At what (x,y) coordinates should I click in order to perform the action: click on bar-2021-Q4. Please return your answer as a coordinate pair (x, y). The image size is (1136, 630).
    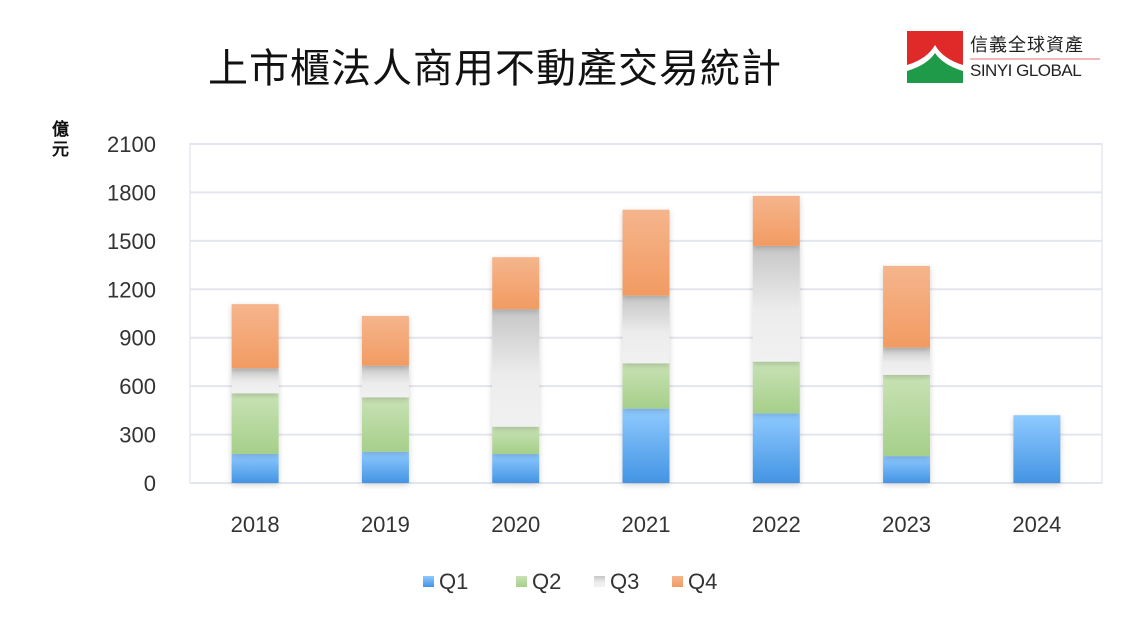
    Looking at the image, I should click on (646, 252).